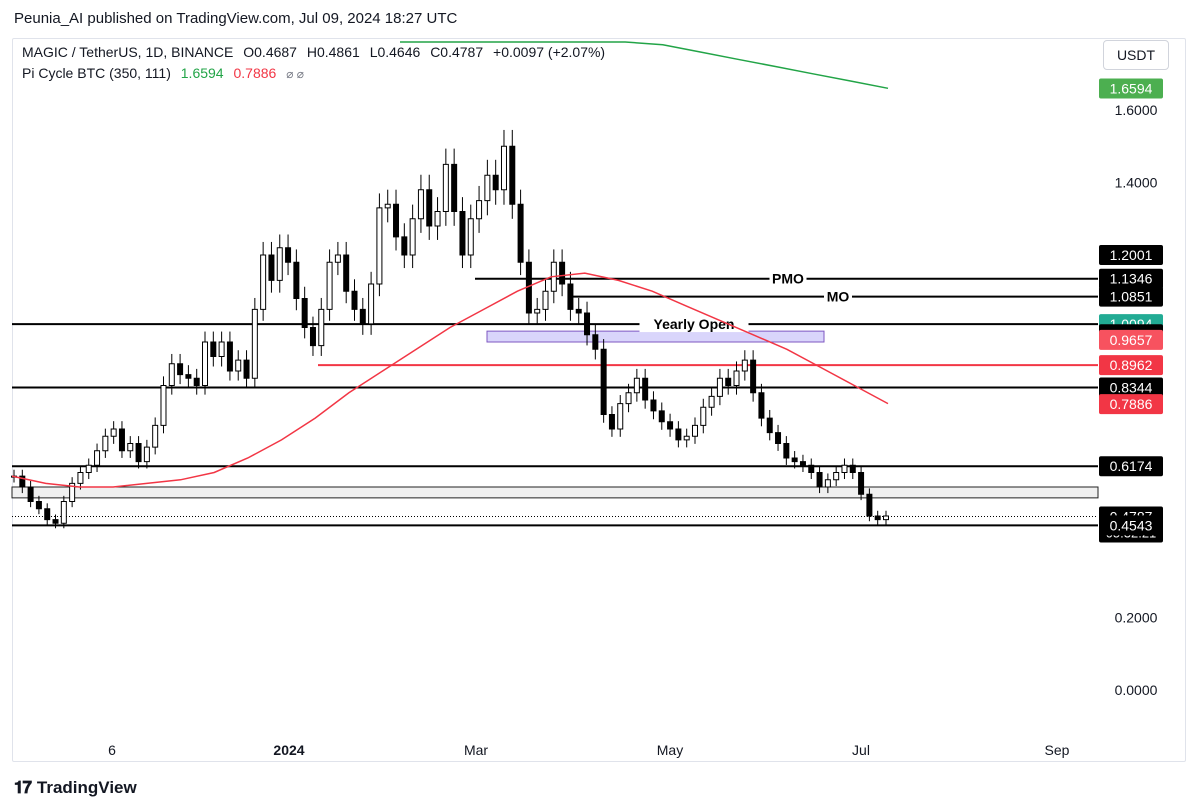 Image resolution: width=1200 pixels, height=808 pixels. I want to click on low-value: L0.4646, so click(395, 52).